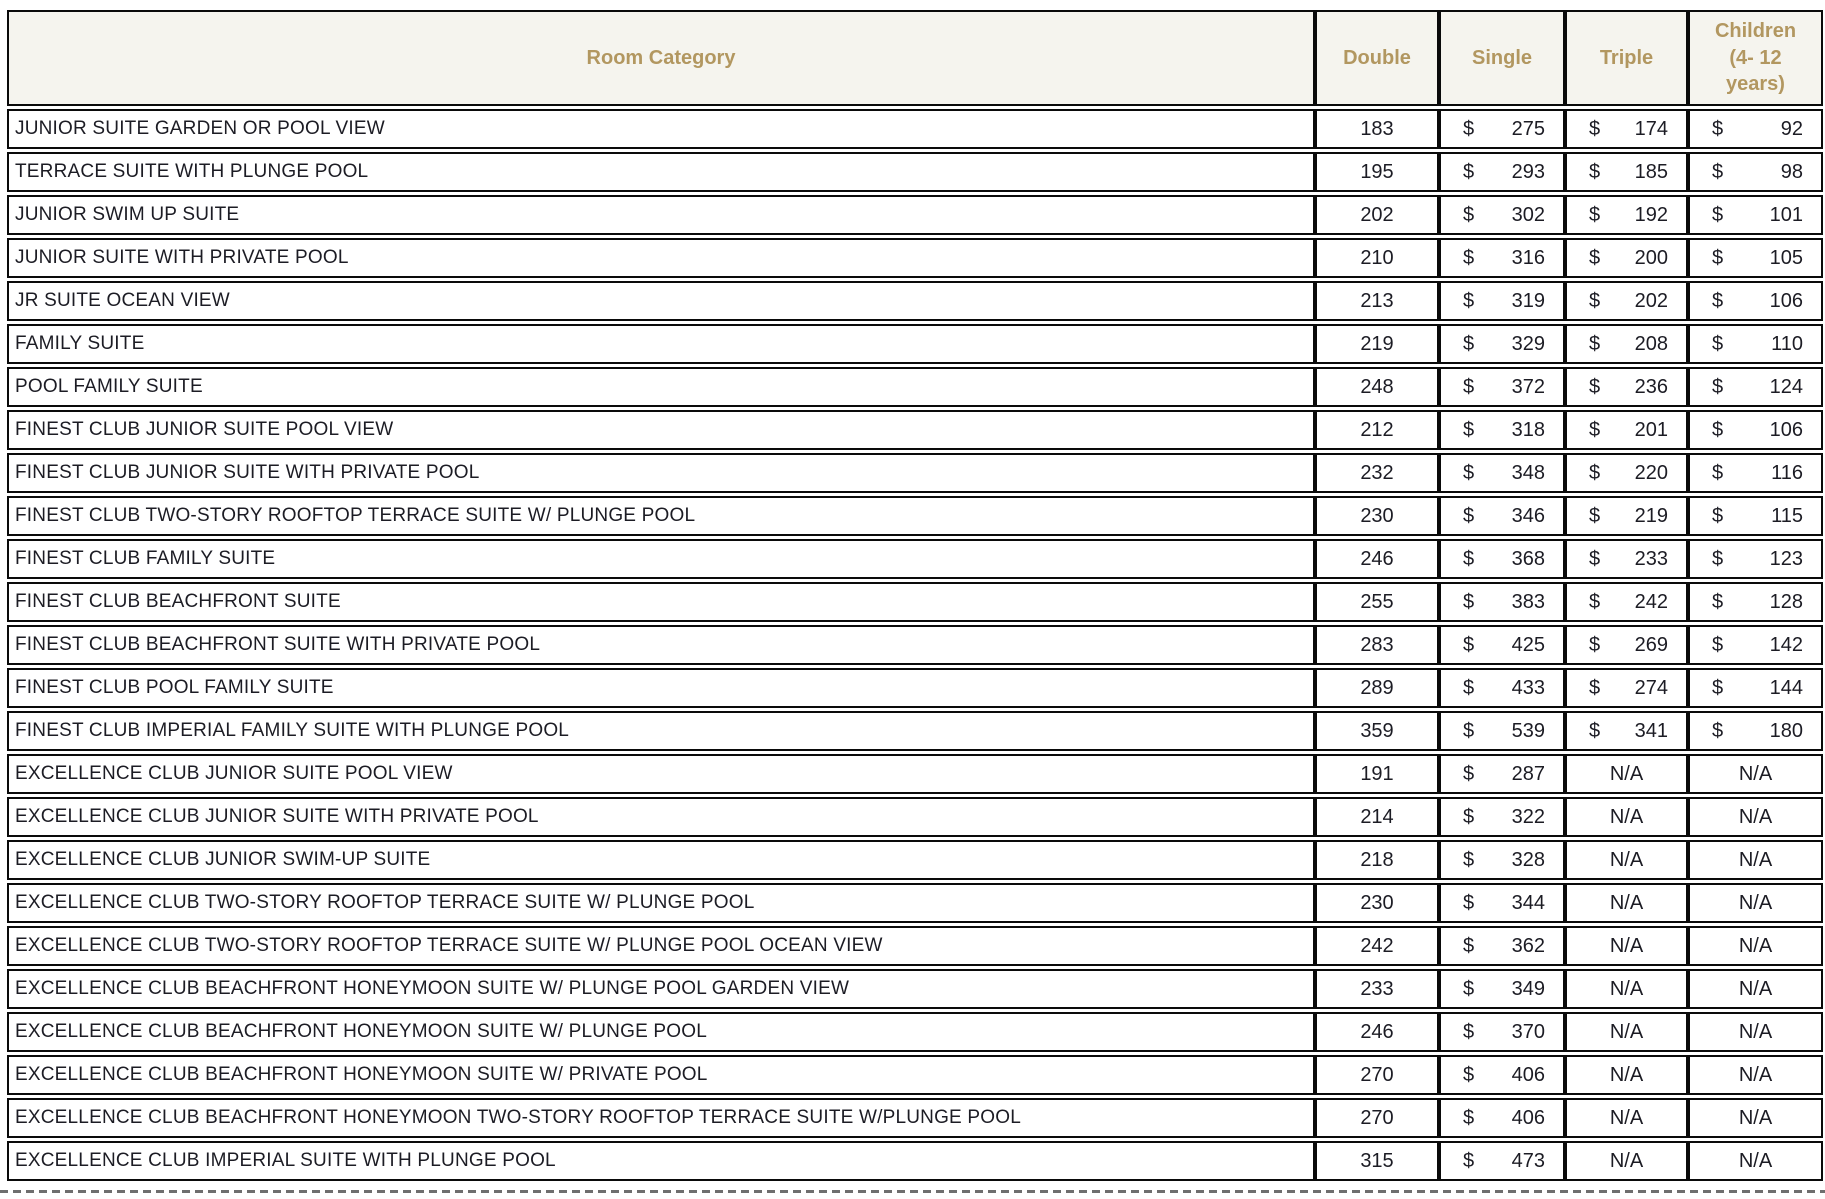 This screenshot has height=1199, width=1825. I want to click on room-category-cell: EXCELLENCE CLUB JUNIOR SWIM-UP SUITE, so click(661, 860).